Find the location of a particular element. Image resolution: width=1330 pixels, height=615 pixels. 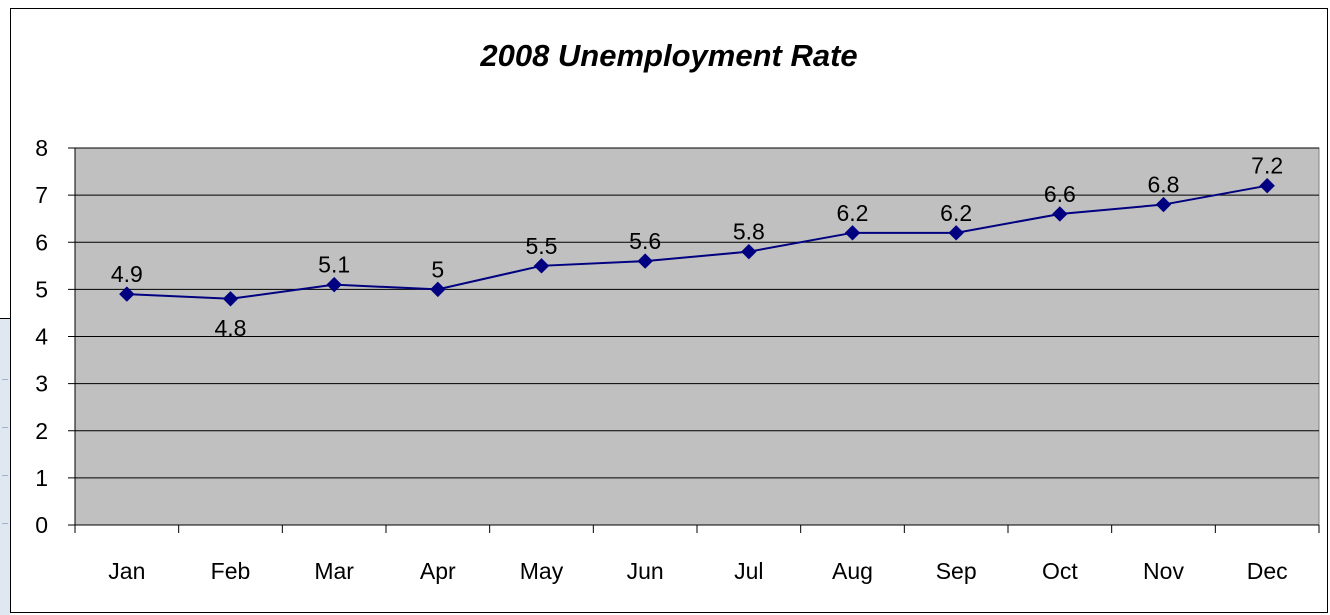

x-tick-label: Mar is located at coordinates (334, 571).